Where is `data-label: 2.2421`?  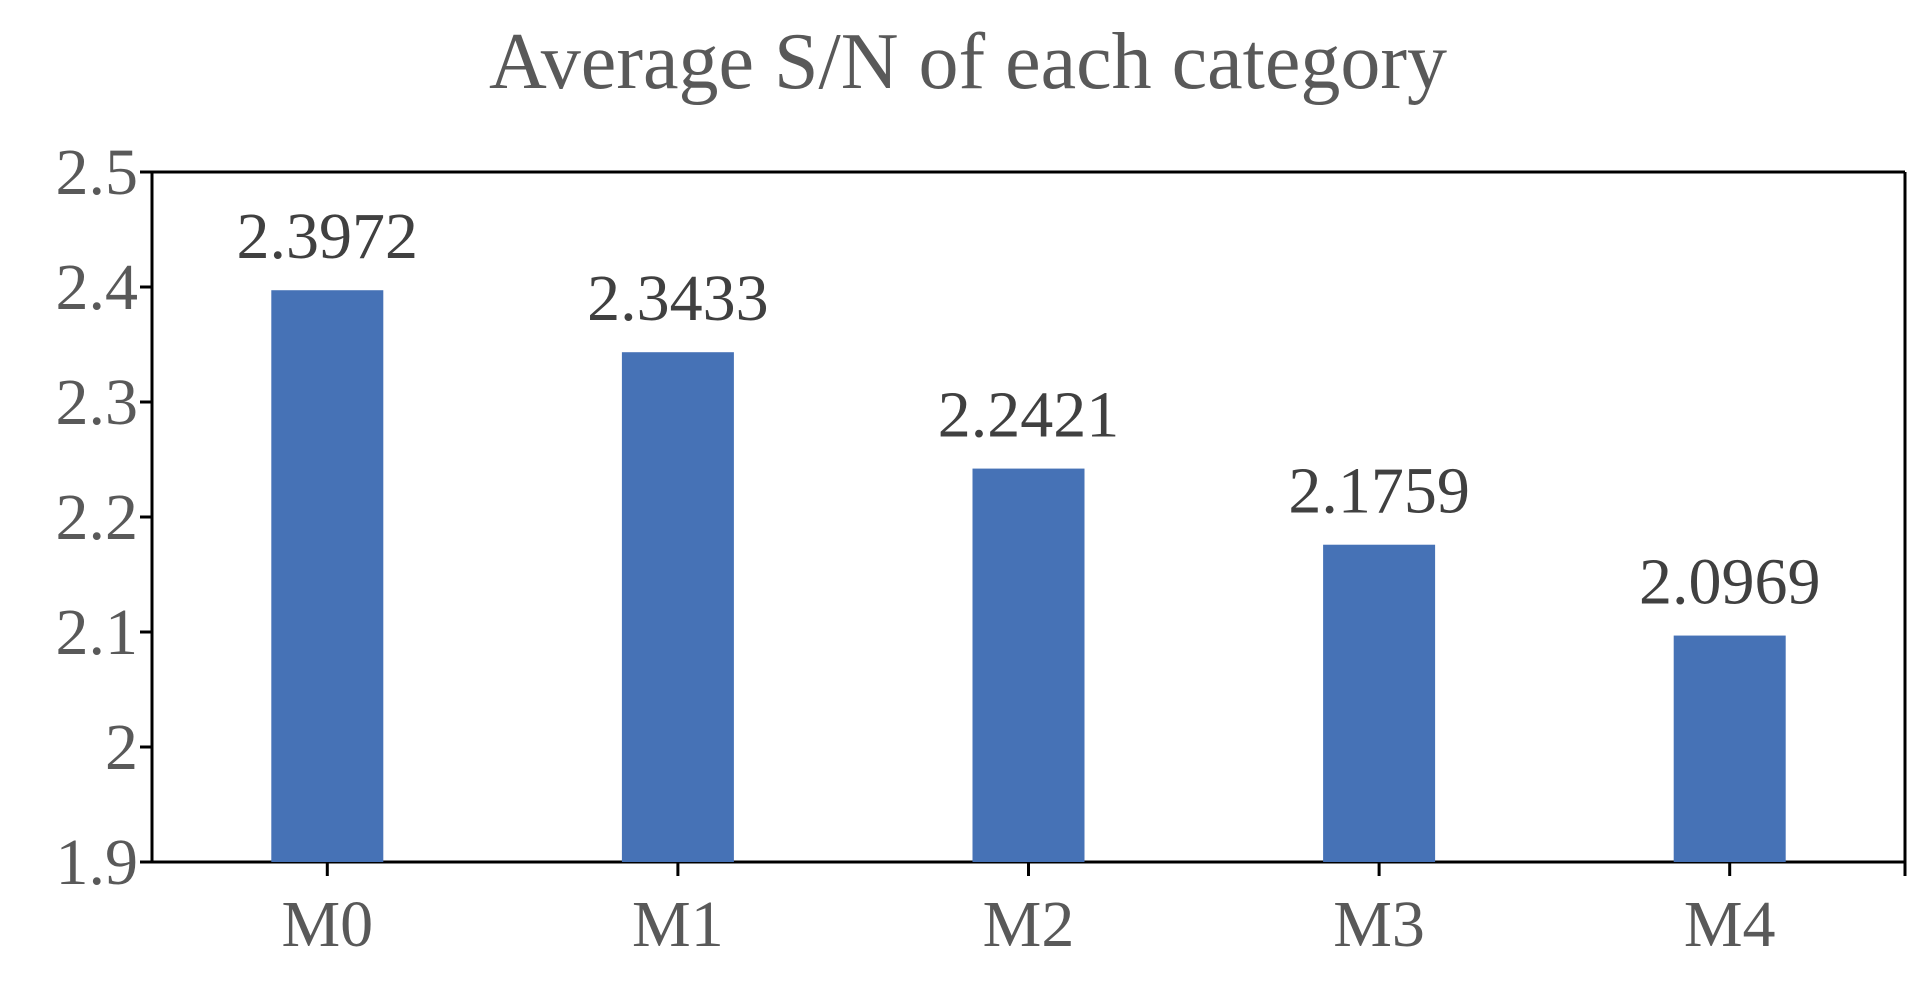 data-label: 2.2421 is located at coordinates (1029, 415).